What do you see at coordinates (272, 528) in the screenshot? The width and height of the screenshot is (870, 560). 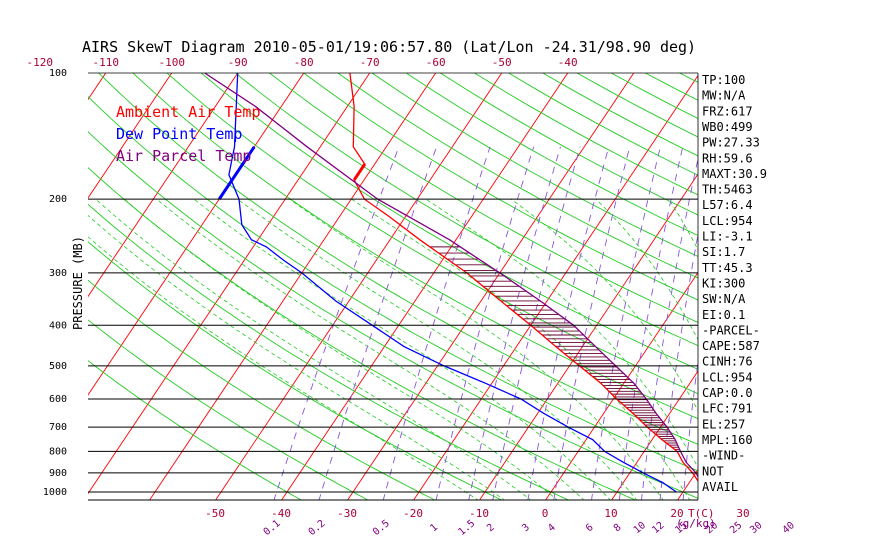 I see `mixing-ratio-tick-label: 0.1` at bounding box center [272, 528].